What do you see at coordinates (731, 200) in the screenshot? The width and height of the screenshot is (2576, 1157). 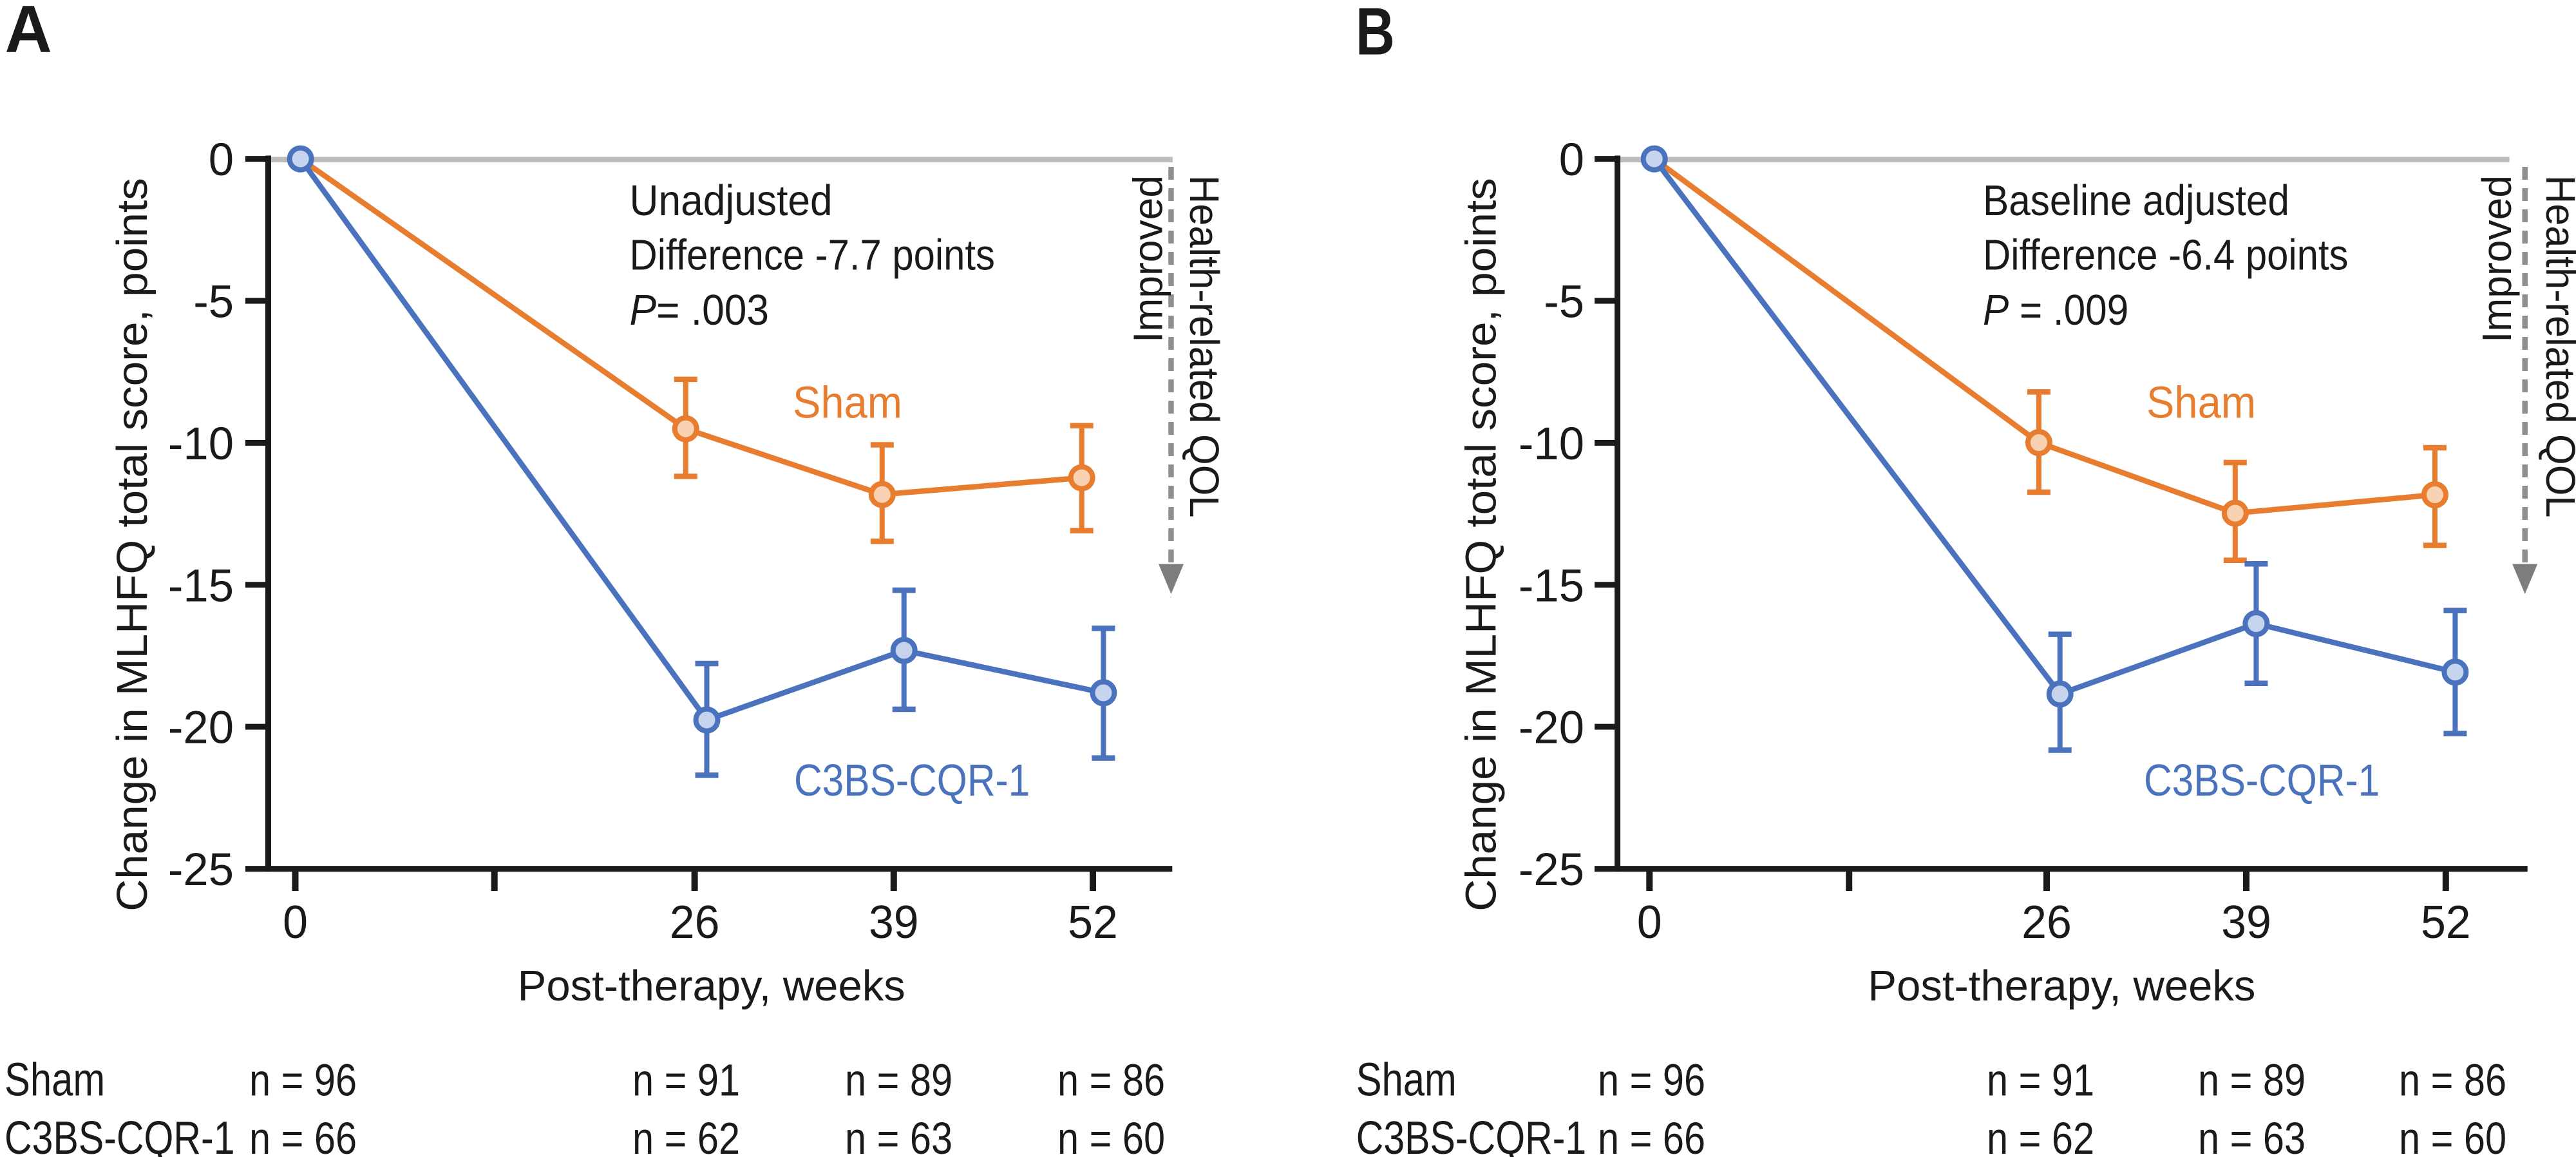 I see `svg-text: Unadjusted` at bounding box center [731, 200].